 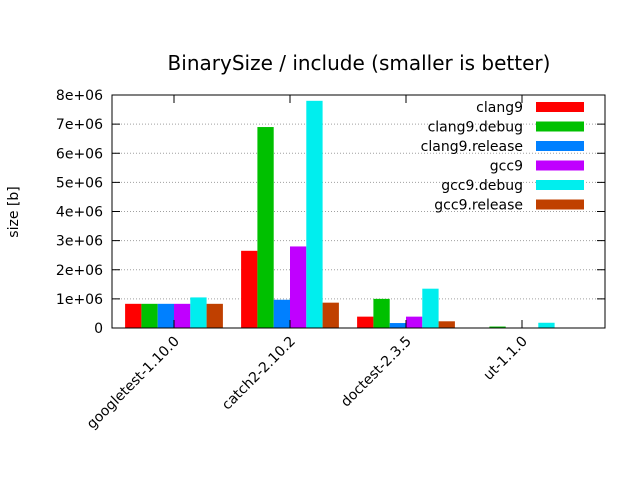 I want to click on y-tick-label: 8e+06, so click(x=79, y=96).